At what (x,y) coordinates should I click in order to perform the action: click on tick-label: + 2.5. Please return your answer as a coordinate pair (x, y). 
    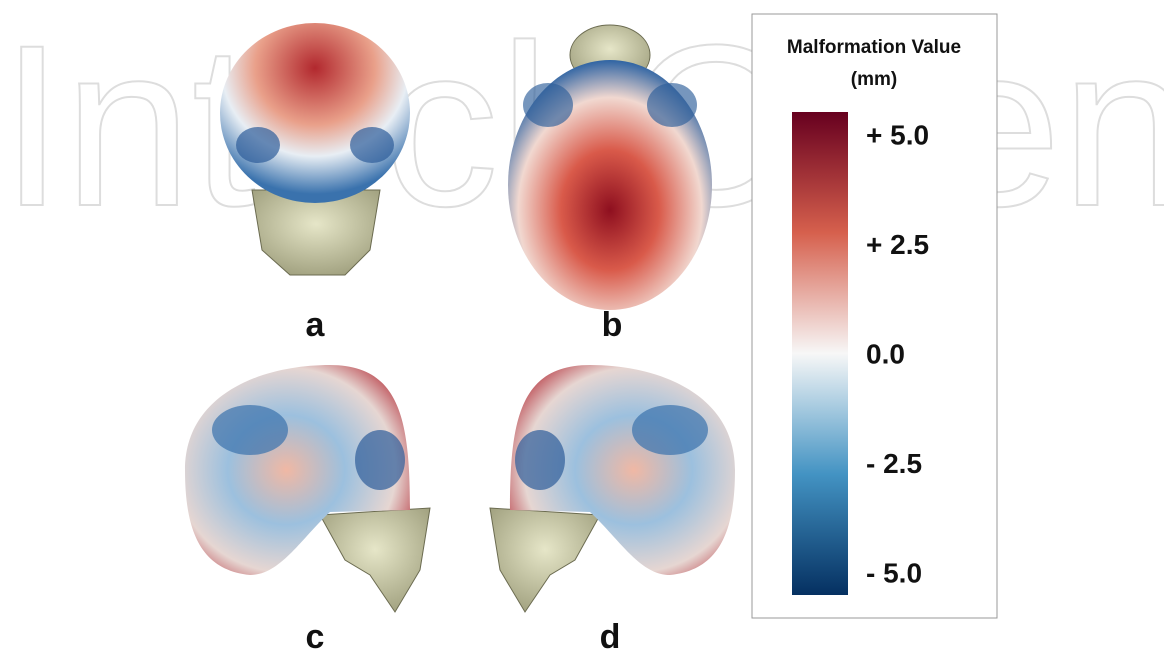
    Looking at the image, I should click on (897, 244).